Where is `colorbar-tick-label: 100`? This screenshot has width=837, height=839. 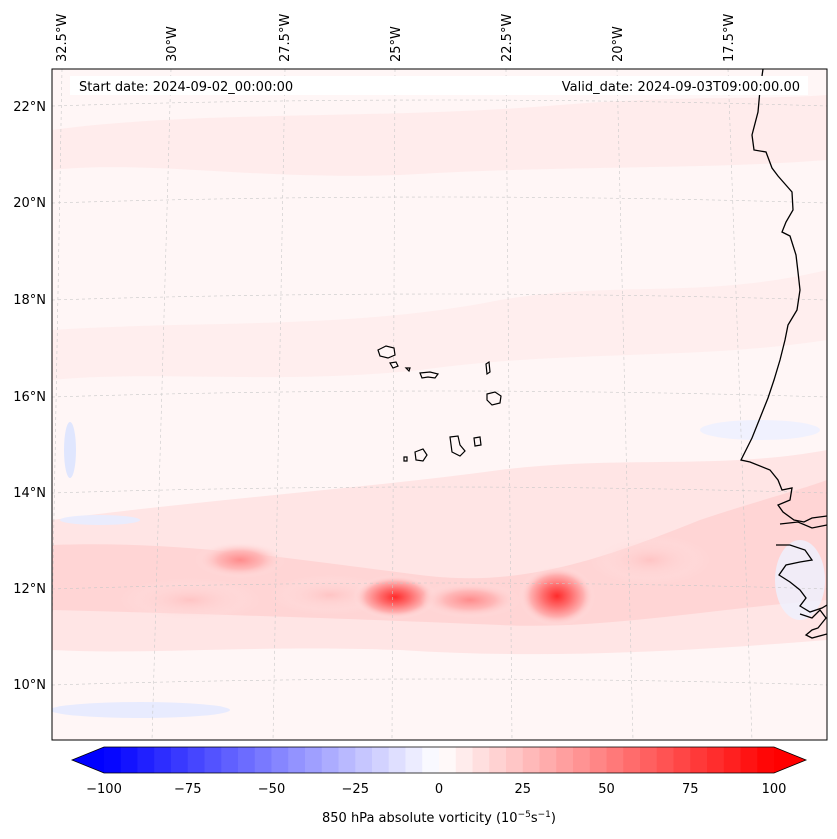 colorbar-tick-label: 100 is located at coordinates (774, 789).